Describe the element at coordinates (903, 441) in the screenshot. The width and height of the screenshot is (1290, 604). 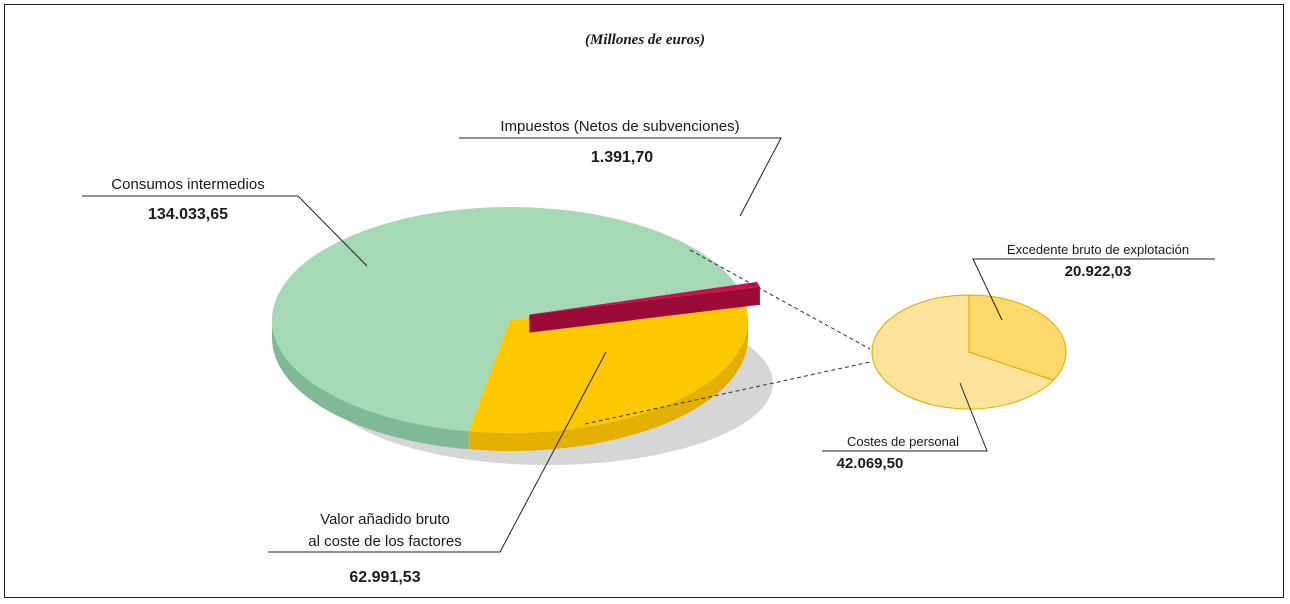
I see `label-costes: Costes de personal` at that location.